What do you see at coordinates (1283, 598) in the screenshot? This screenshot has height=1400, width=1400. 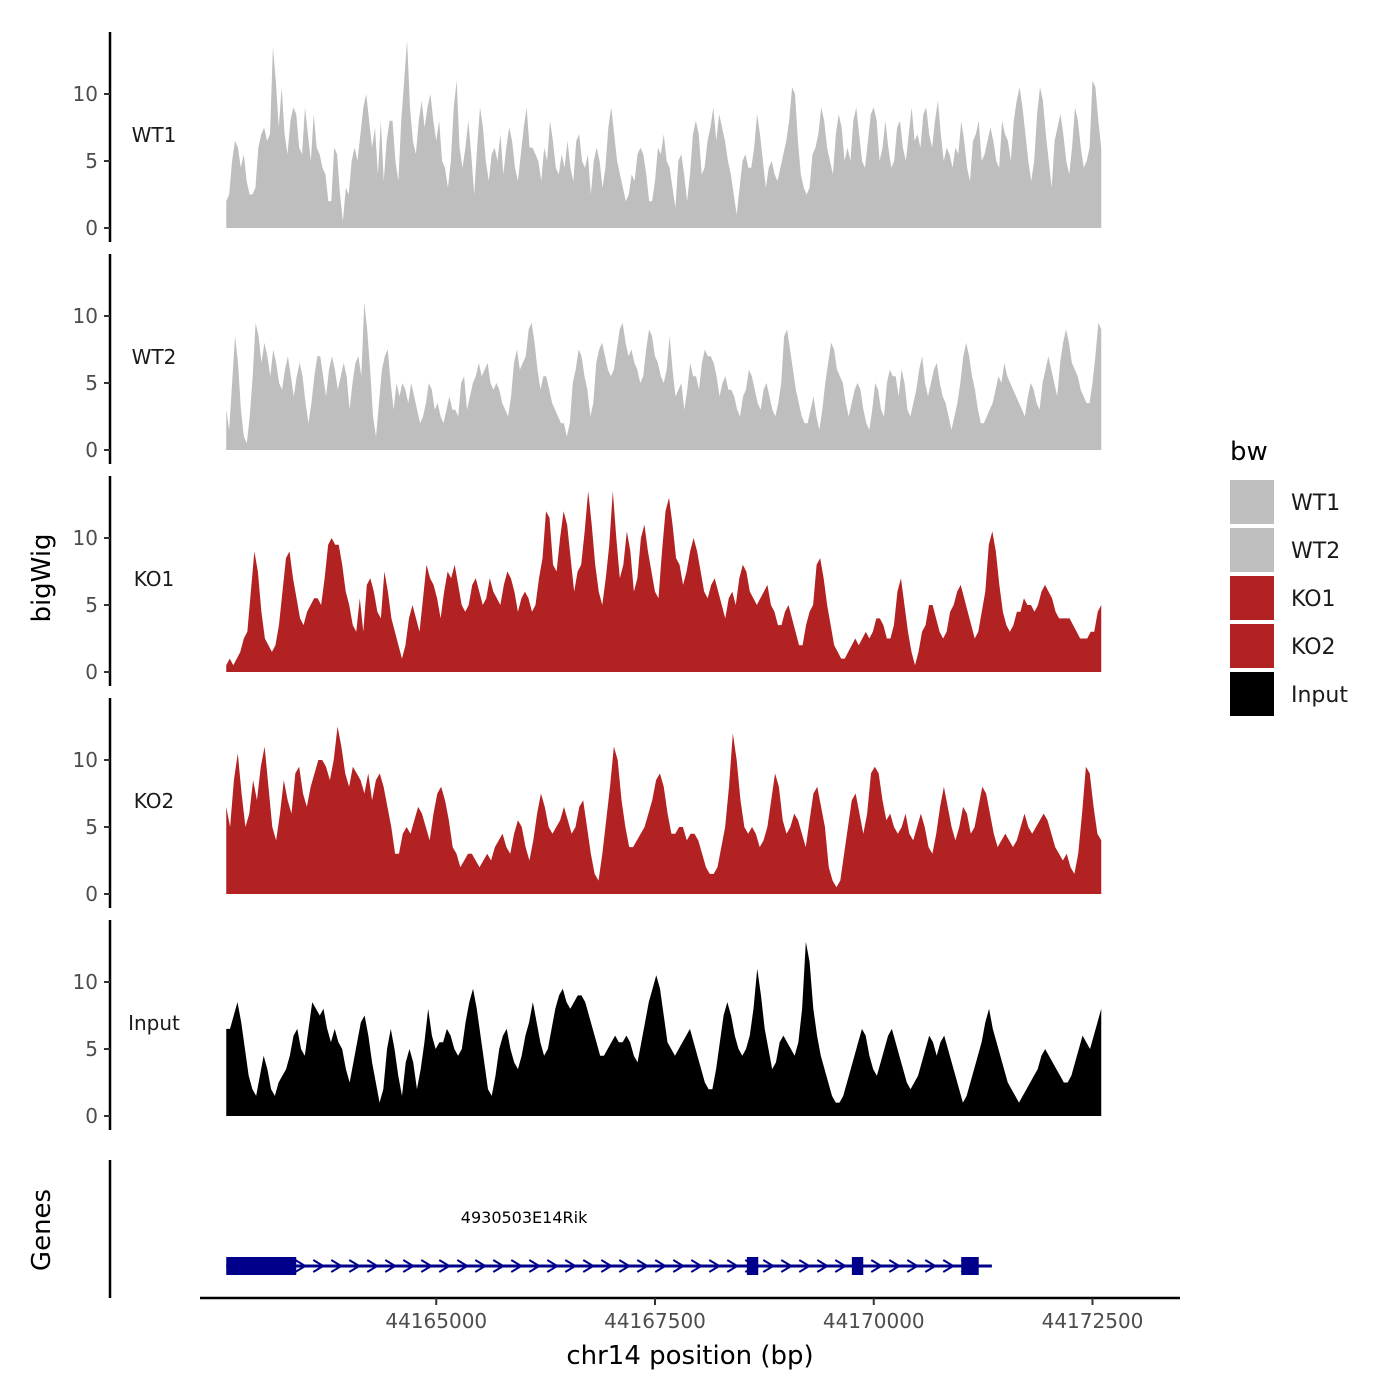 I see `legend-entry-ko1: KO1` at bounding box center [1283, 598].